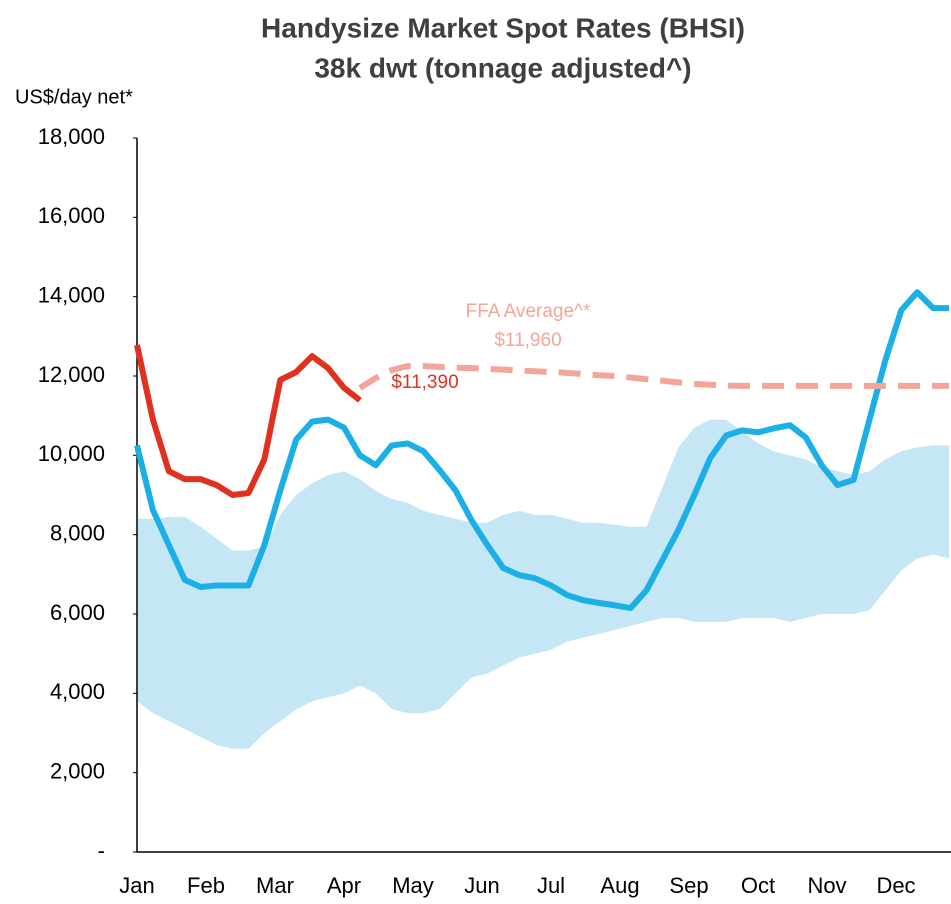  What do you see at coordinates (502, 67) in the screenshot?
I see `chart-subtitle: 38k dwt (tonnage adjusted^)` at bounding box center [502, 67].